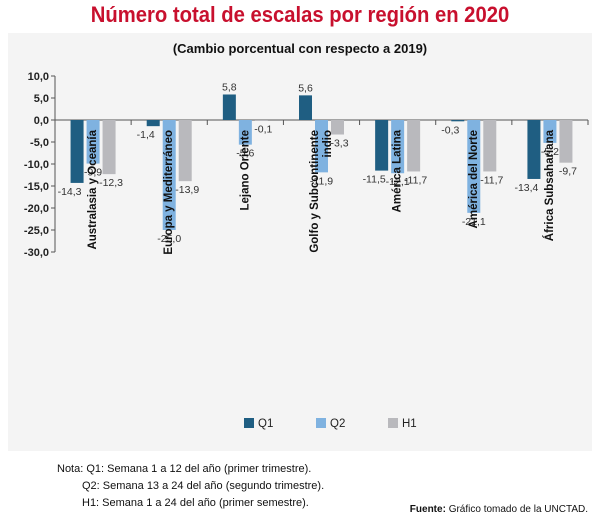  What do you see at coordinates (263, 129) in the screenshot?
I see `data-label: -0,1` at bounding box center [263, 129].